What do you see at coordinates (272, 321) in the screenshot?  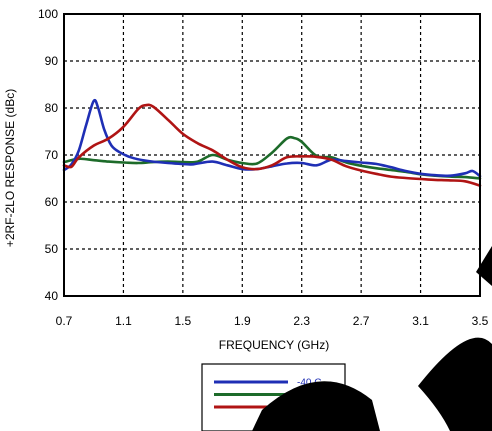 I see `x-tick-labels: 0.7 1.1 1.5 1.9 2.3 2.7 3.1 3.5` at bounding box center [272, 321].